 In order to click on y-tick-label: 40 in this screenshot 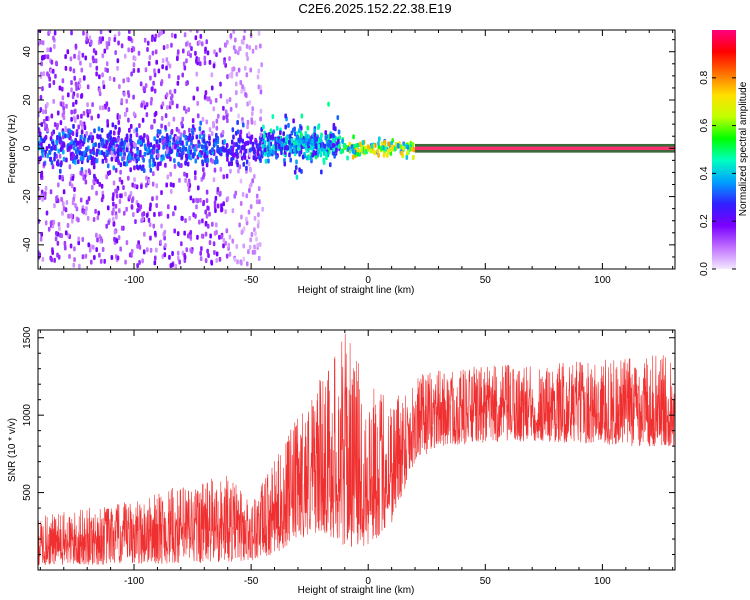, I will do `click(27, 52)`.